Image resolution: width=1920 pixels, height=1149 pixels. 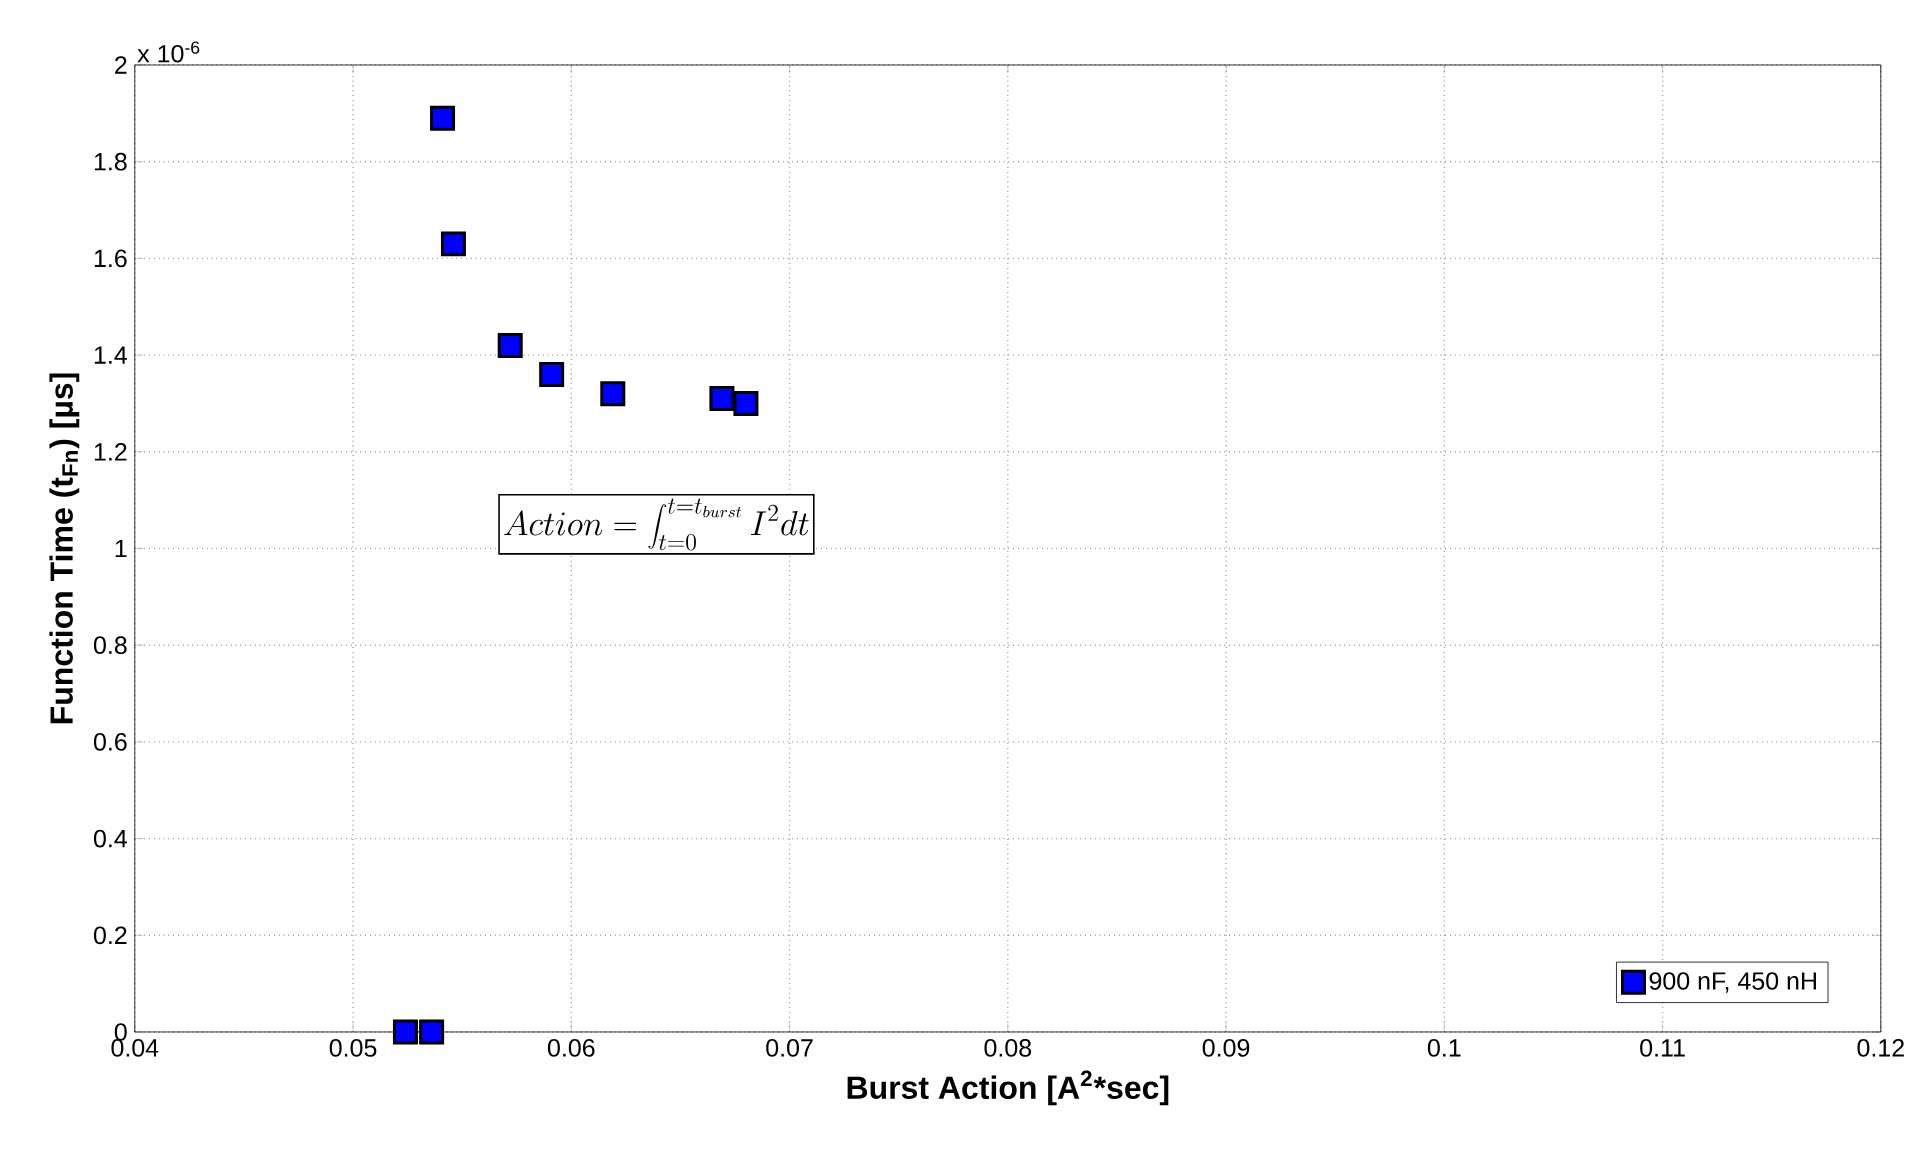 What do you see at coordinates (64, 548) in the screenshot?
I see `y-axis-title: Function Time (t$_{Fn}$) [µs]` at bounding box center [64, 548].